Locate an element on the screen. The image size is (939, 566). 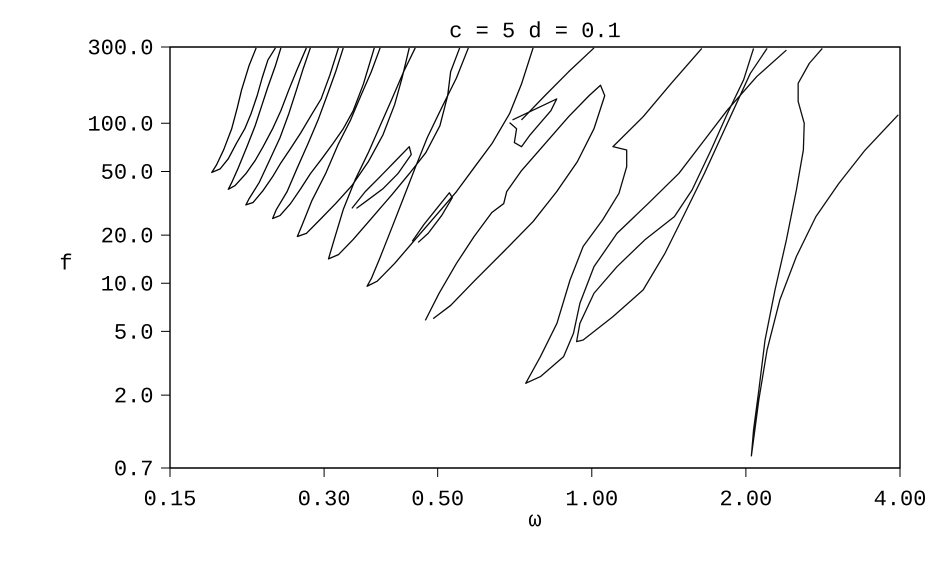
y-axis-title: f is located at coordinates (66, 262).